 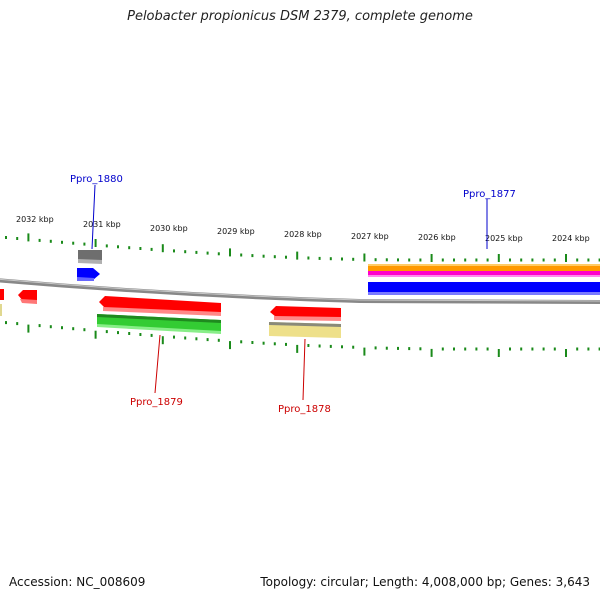 I want to click on genome-backbone, so click(x=300, y=291).